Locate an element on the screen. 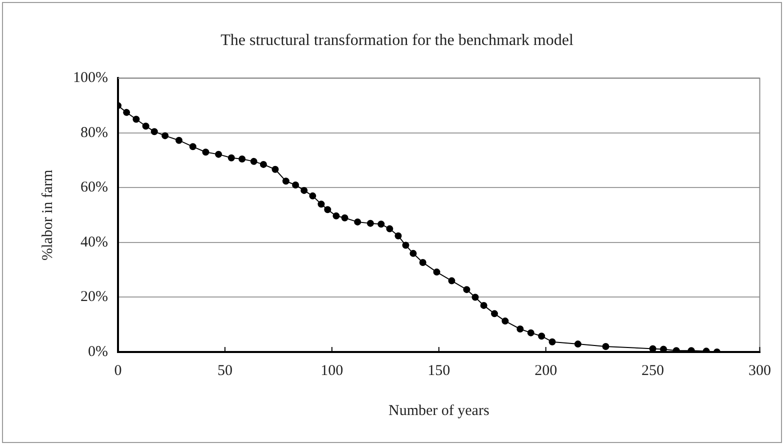 The width and height of the screenshot is (784, 445). y-tick-label: 20% is located at coordinates (94, 297).